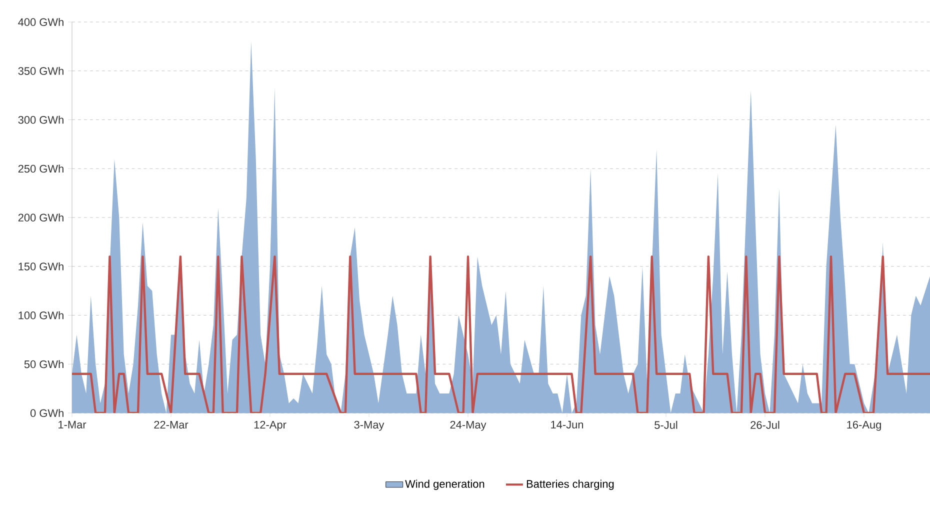 Image resolution: width=930 pixels, height=509 pixels. Describe the element at coordinates (72, 424) in the screenshot. I see `x-tick-label: 1-Mar` at that location.